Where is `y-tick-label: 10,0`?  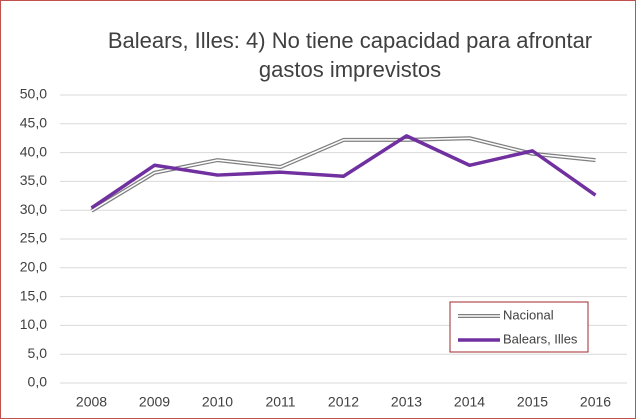 y-tick-label: 10,0 is located at coordinates (33, 324).